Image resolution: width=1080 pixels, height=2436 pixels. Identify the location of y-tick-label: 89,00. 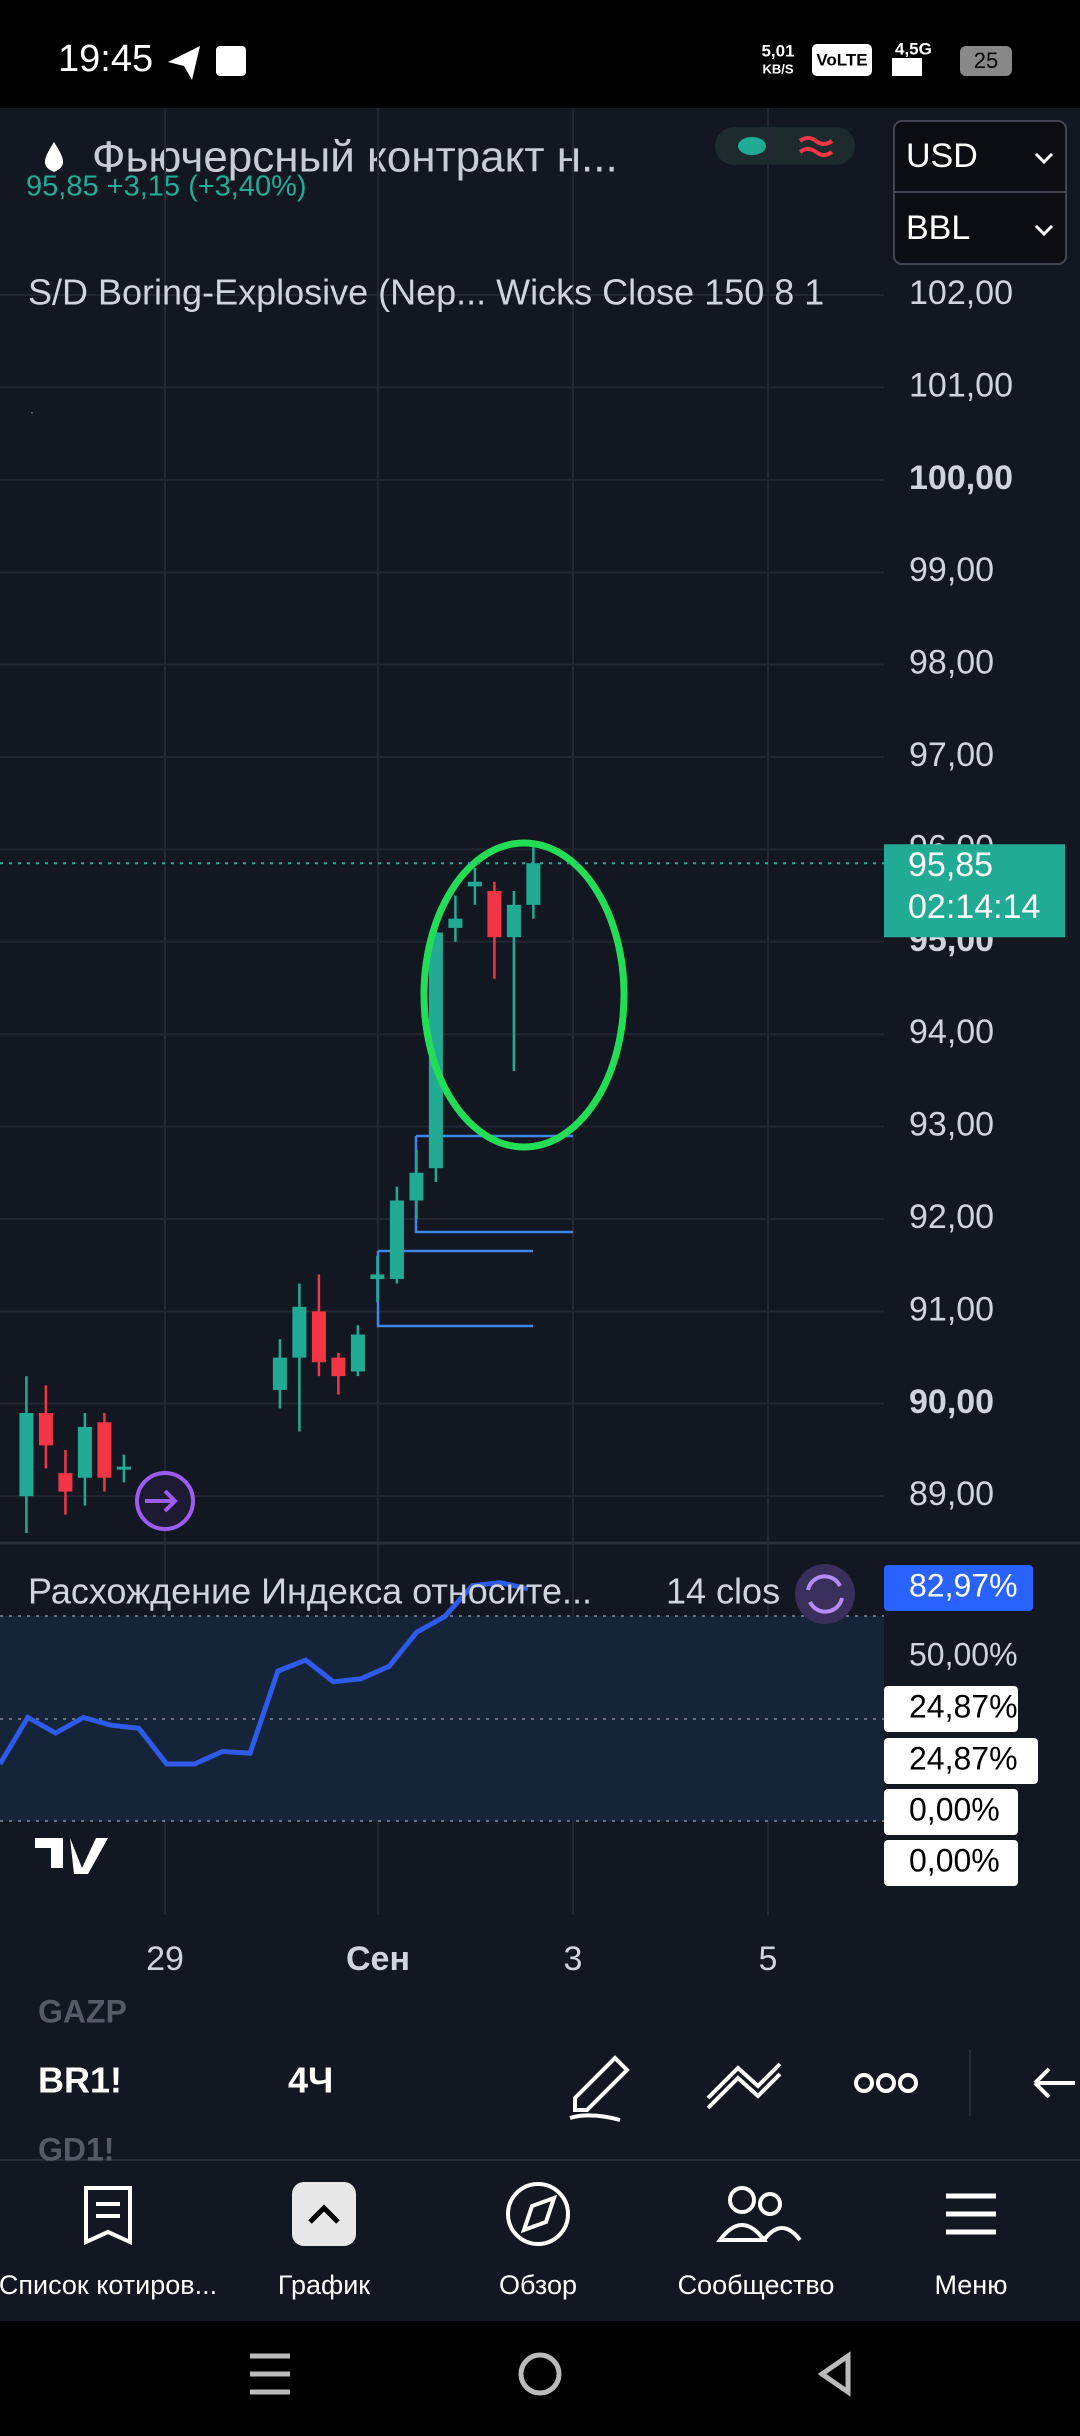
(951, 1494).